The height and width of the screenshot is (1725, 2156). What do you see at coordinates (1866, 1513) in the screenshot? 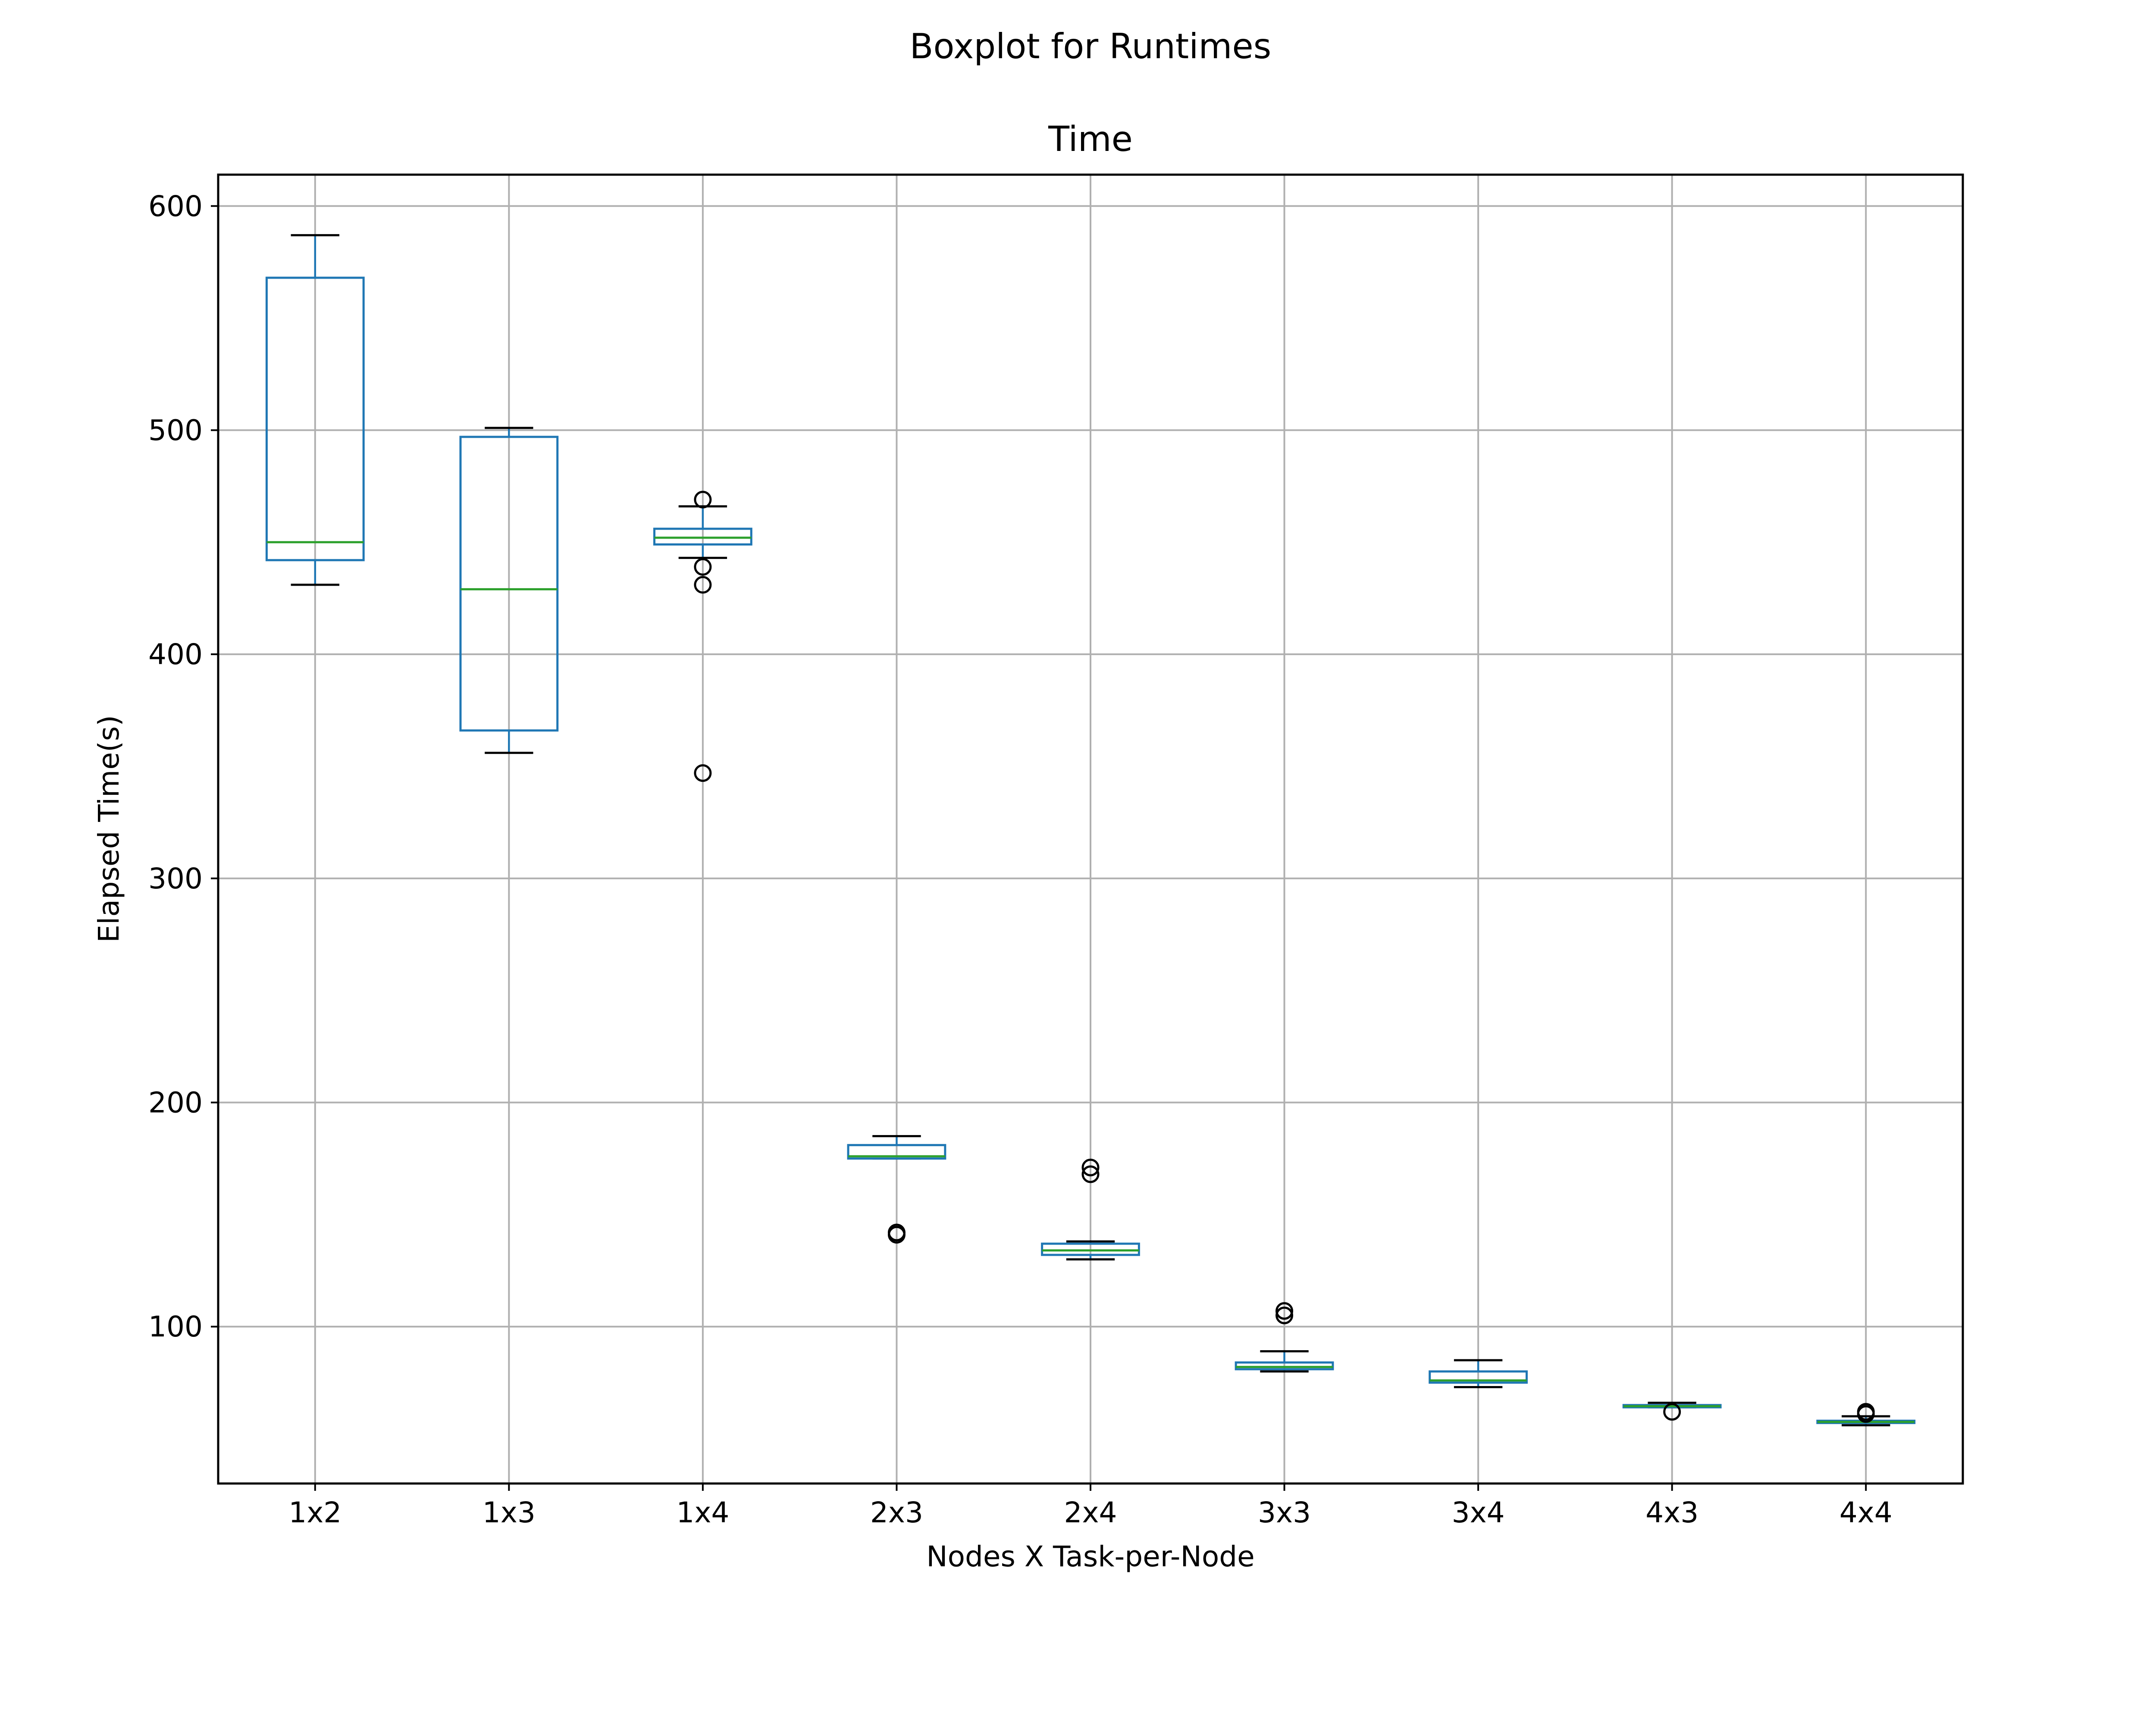
I see `x-tick-label: 4x4` at bounding box center [1866, 1513].